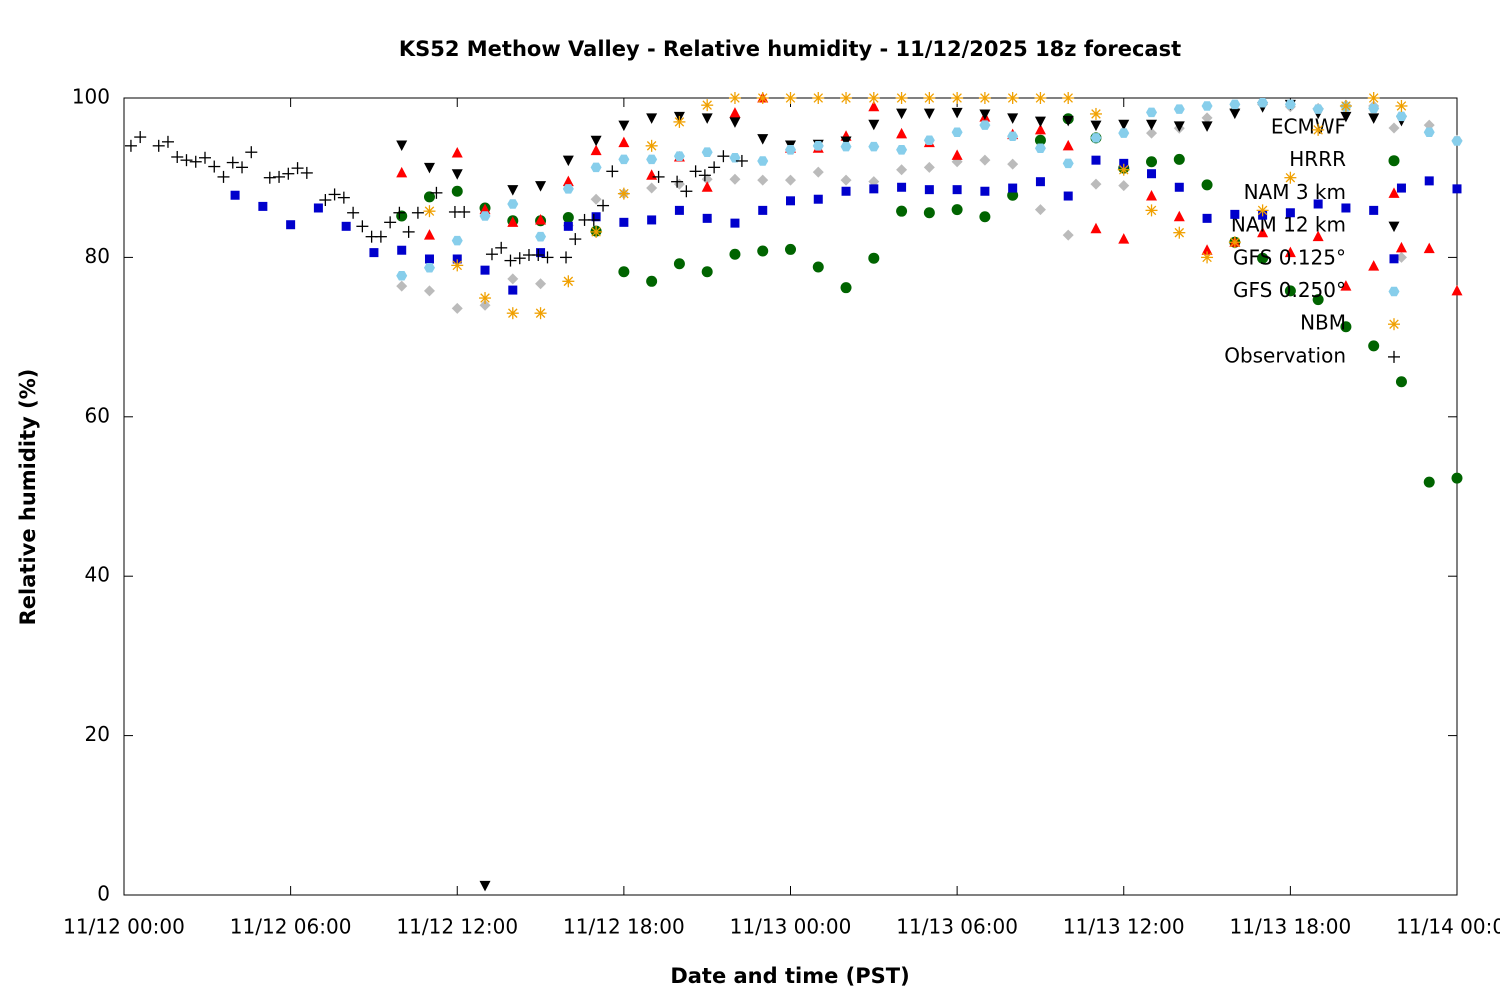 The image size is (1500, 1000). What do you see at coordinates (91, 97) in the screenshot?
I see `y-tick-label: 100` at bounding box center [91, 97].